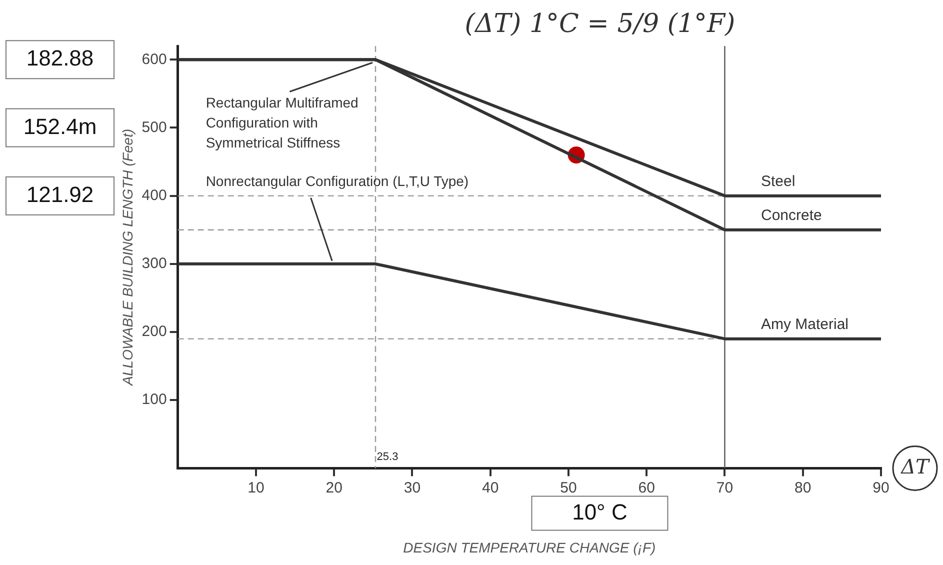 This screenshot has width=943, height=565. Describe the element at coordinates (490, 487) in the screenshot. I see `x-tick-label: 40` at that location.